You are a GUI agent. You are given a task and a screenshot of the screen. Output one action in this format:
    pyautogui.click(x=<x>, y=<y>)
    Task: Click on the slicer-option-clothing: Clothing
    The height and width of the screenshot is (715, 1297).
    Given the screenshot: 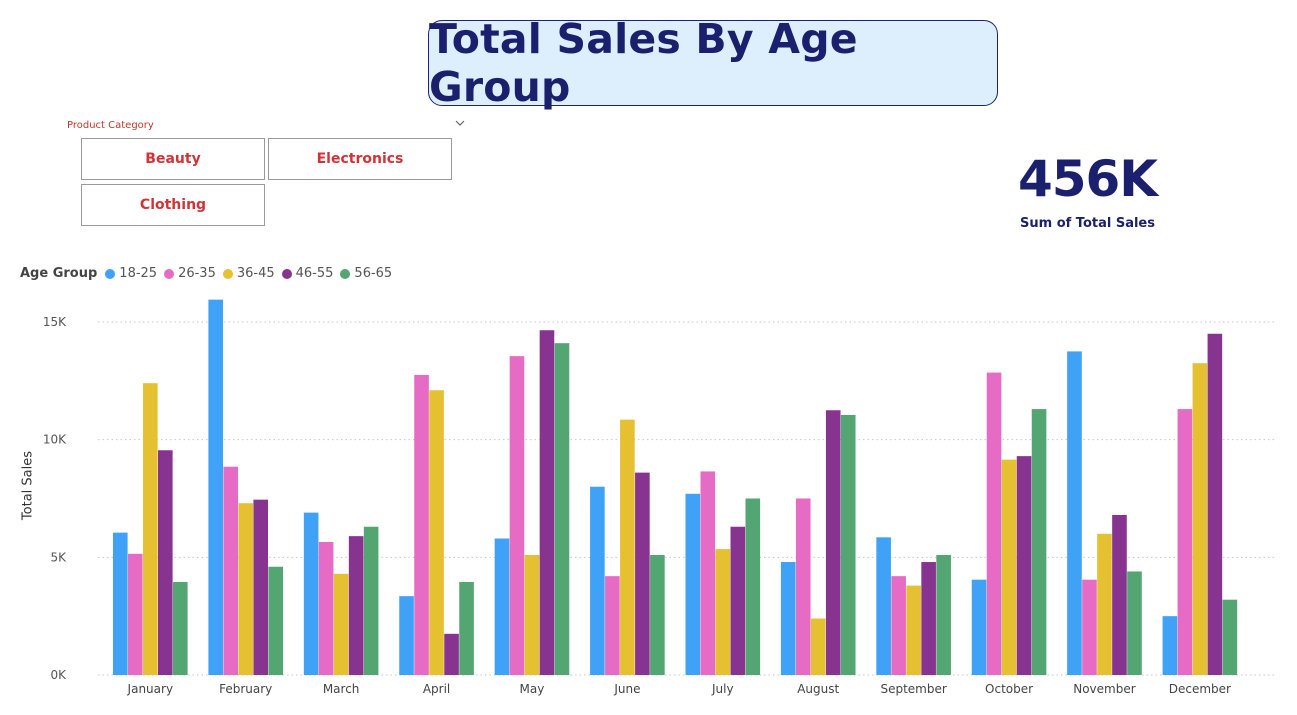 What is the action you would take?
    pyautogui.click(x=173, y=205)
    